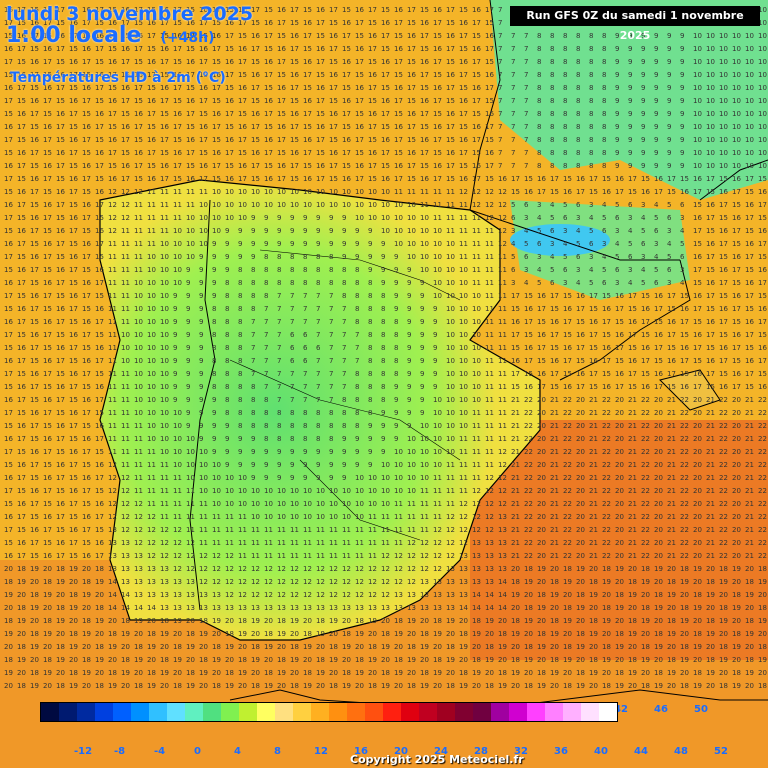 This screenshot has height=768, width=768. I want to click on copyright-label: Copyright 2025 Meteociel.fr, so click(437, 759).